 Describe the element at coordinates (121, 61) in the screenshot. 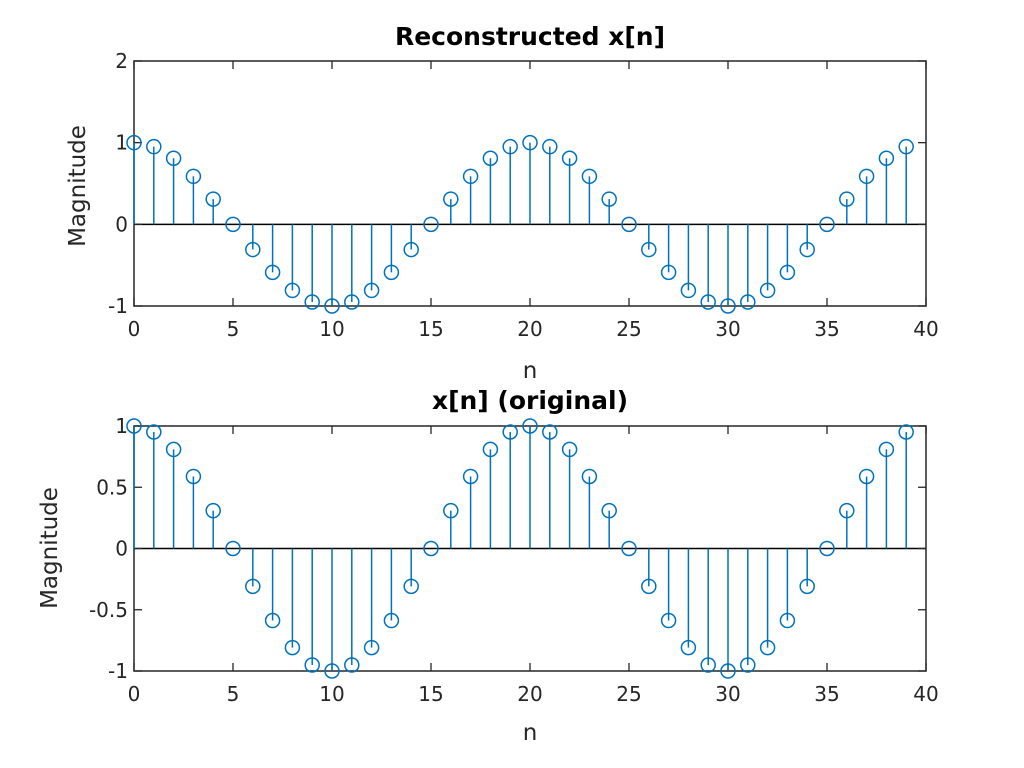

I see `y-tick-label: 2` at that location.